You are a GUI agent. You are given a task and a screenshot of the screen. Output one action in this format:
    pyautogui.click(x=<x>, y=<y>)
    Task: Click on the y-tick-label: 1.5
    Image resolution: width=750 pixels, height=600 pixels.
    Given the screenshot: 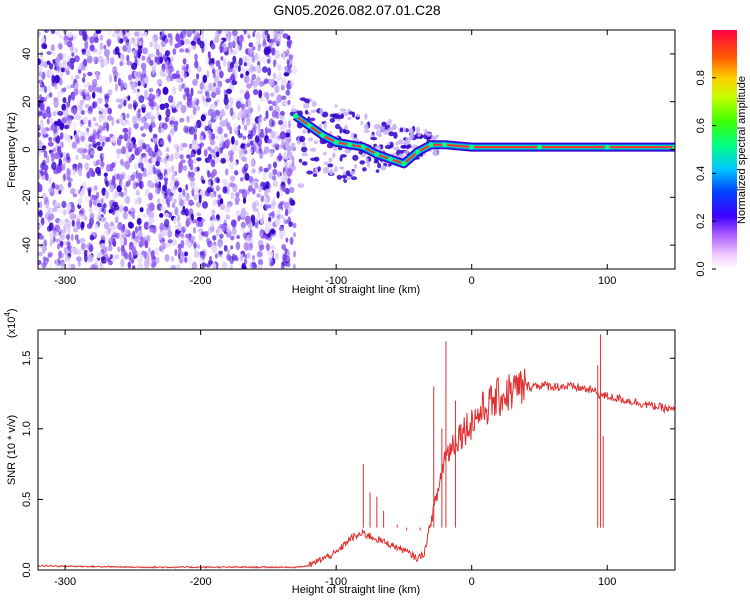 What is the action you would take?
    pyautogui.click(x=27, y=358)
    